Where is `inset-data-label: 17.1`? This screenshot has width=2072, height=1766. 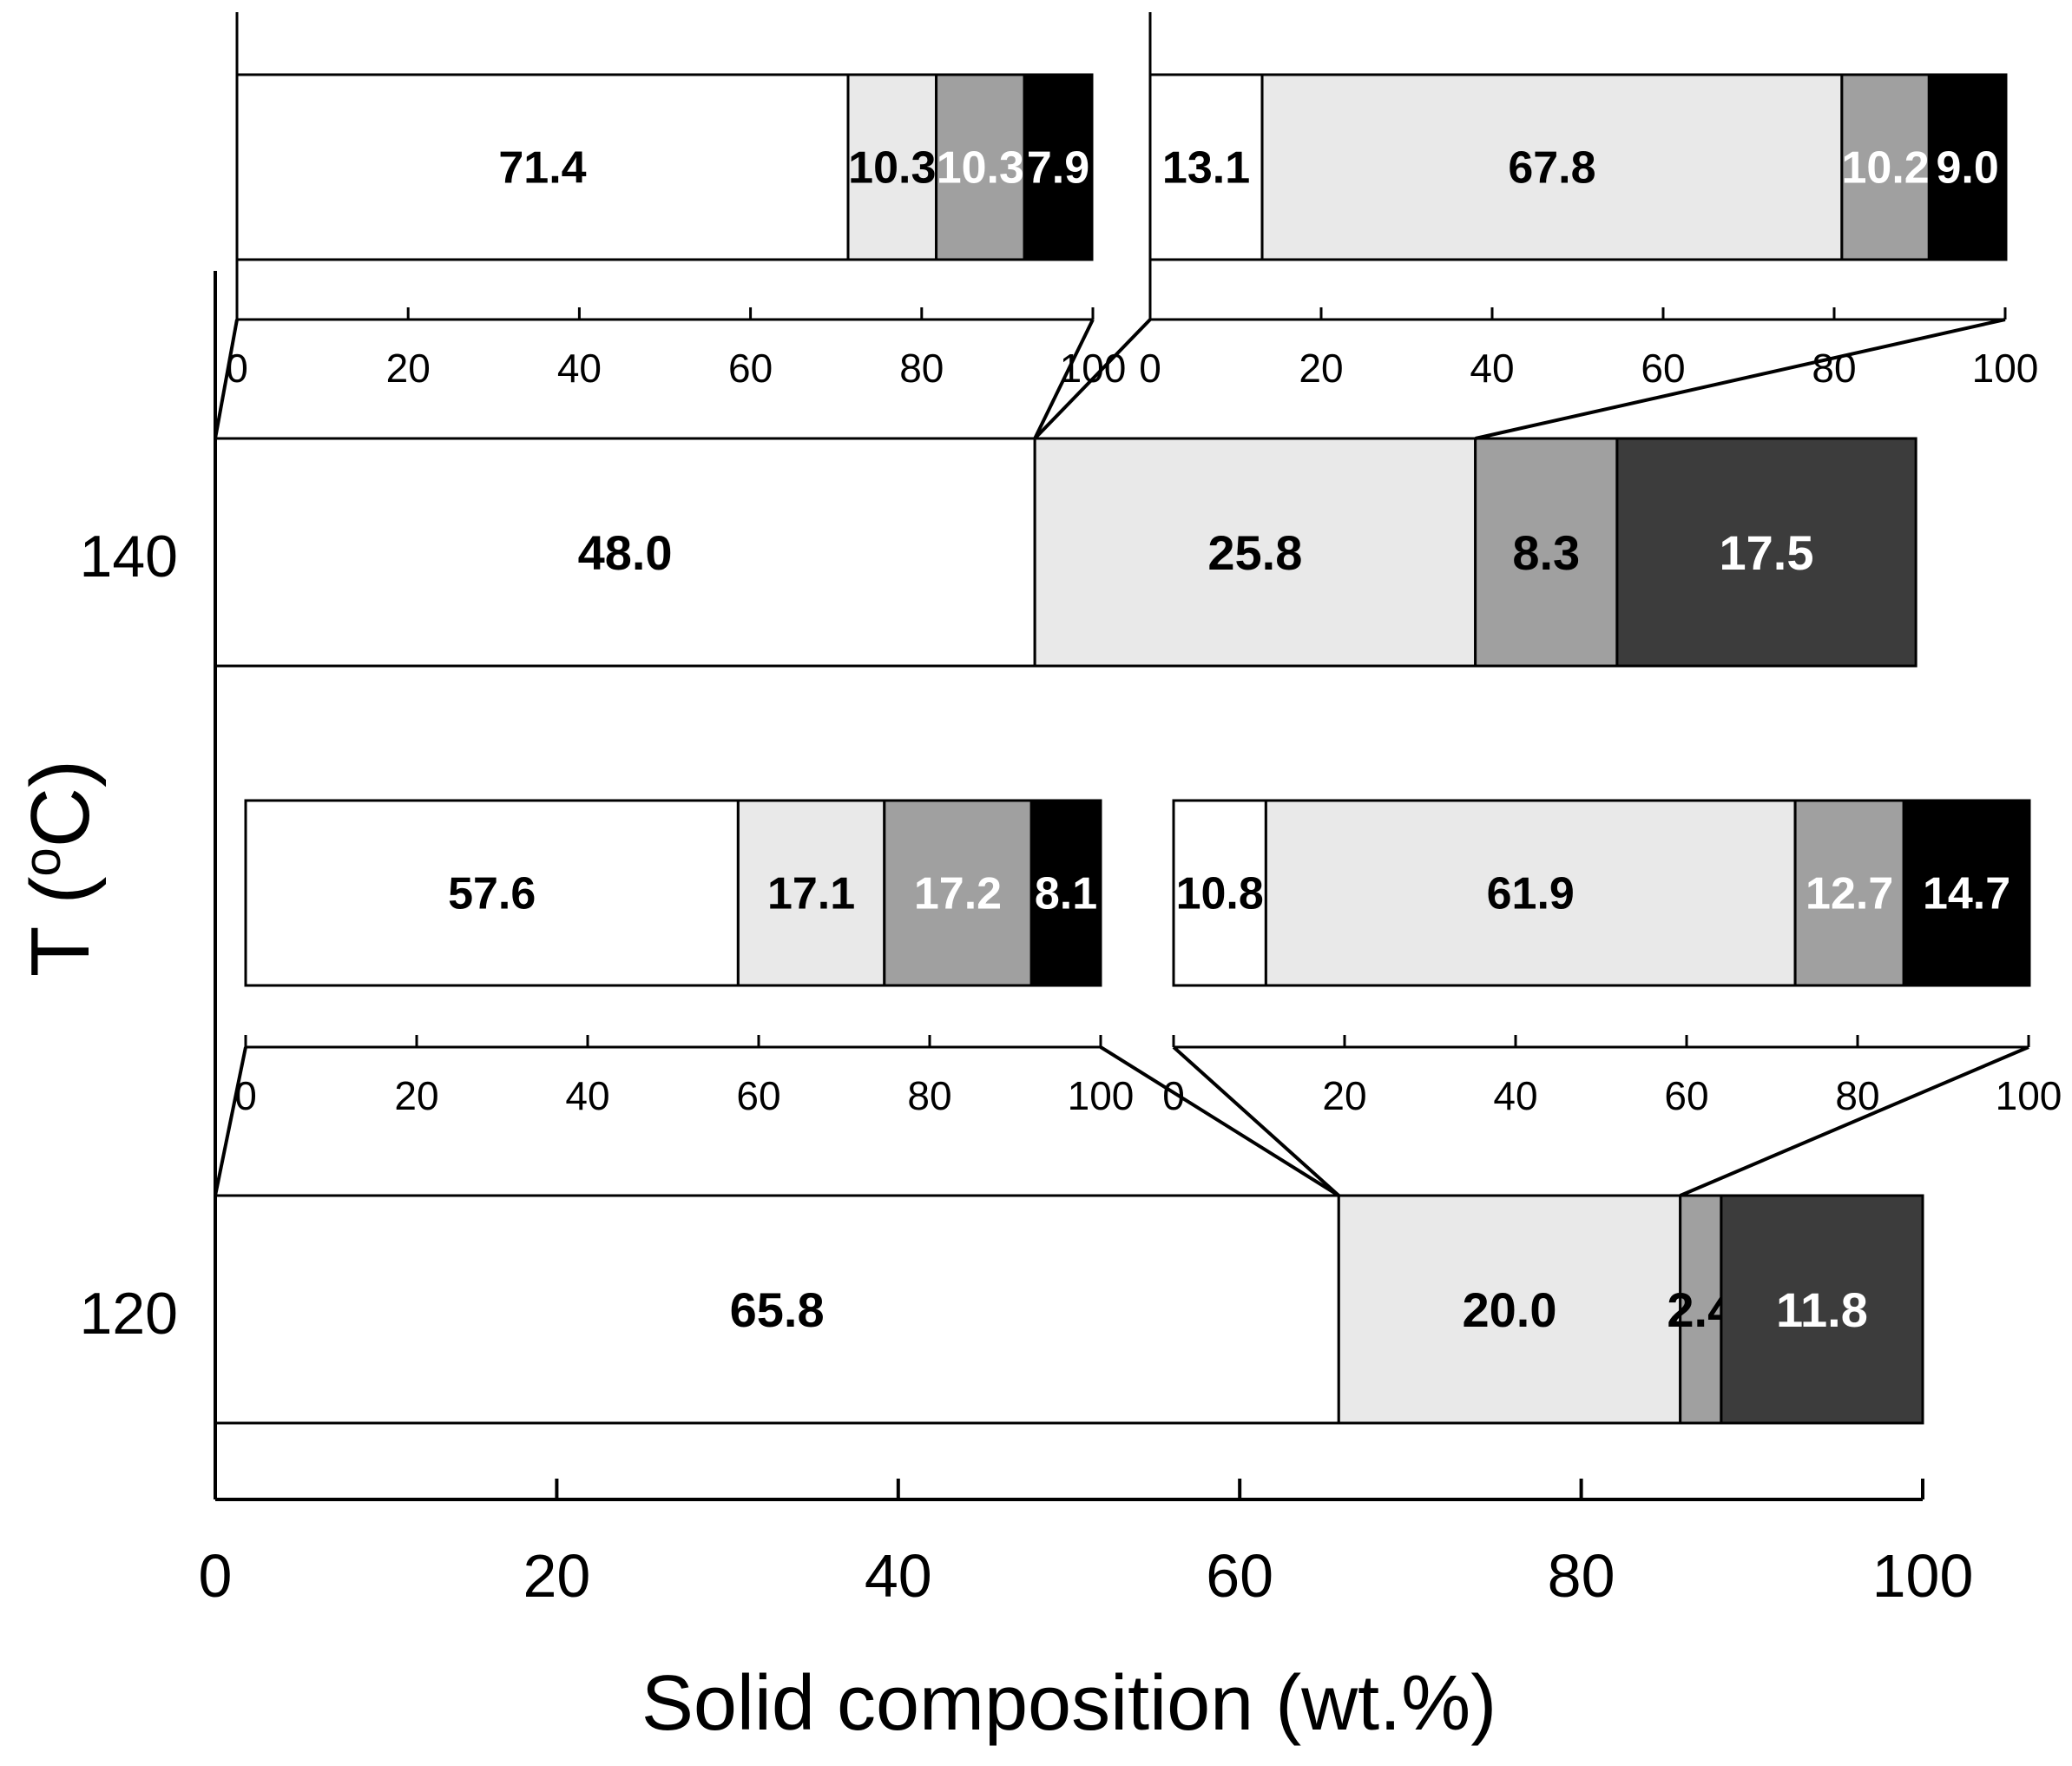
inset-data-label: 17.1 is located at coordinates (811, 894).